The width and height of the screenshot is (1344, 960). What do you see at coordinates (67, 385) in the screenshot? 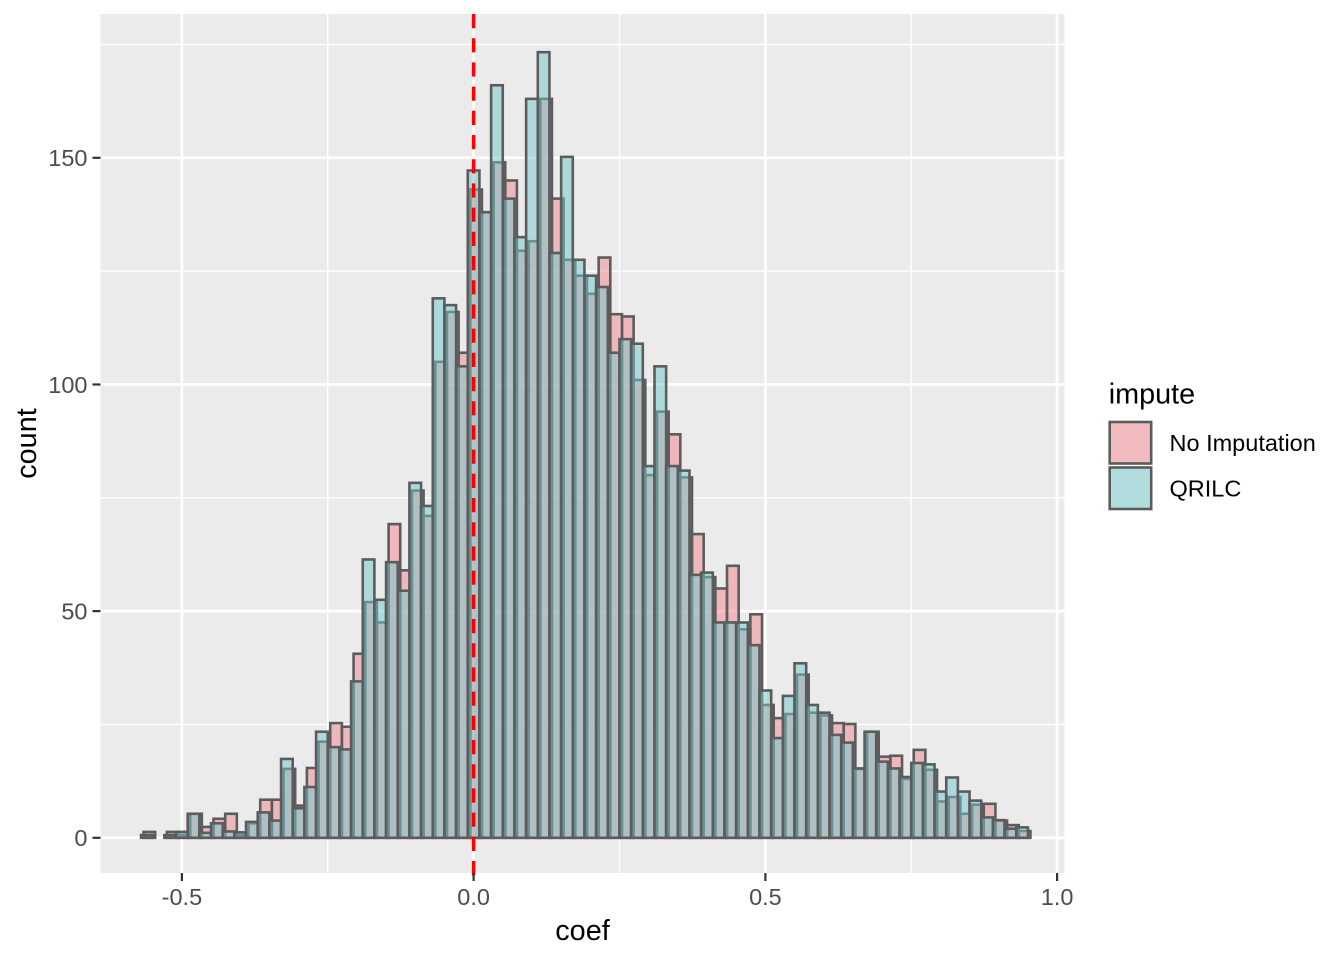
I see `svg-text: 100` at bounding box center [67, 385].